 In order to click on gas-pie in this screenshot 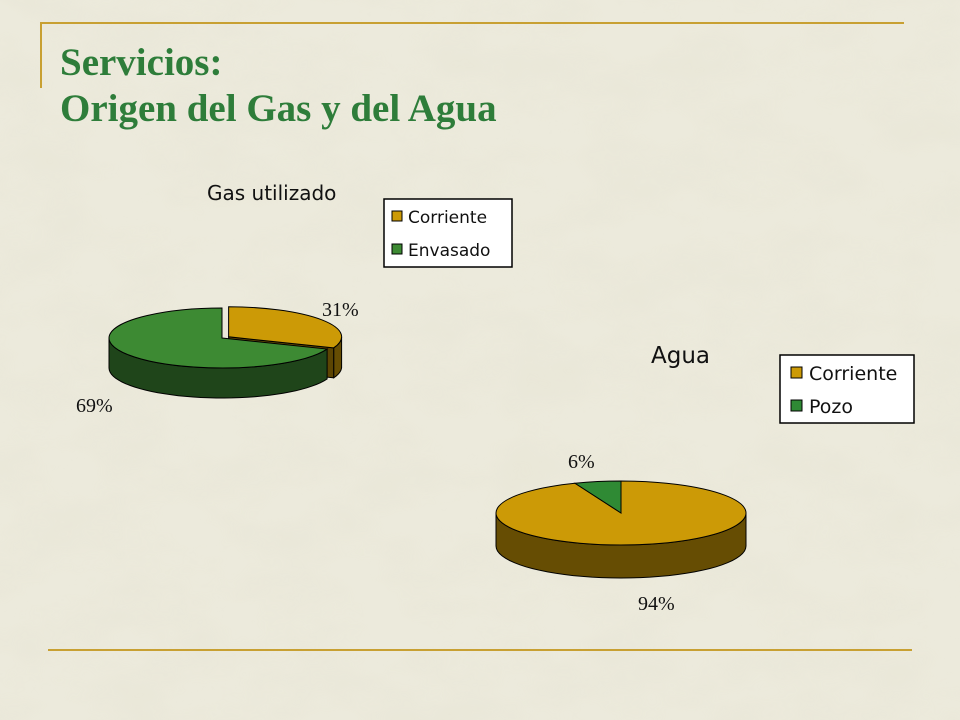, I will do `click(225, 352)`.